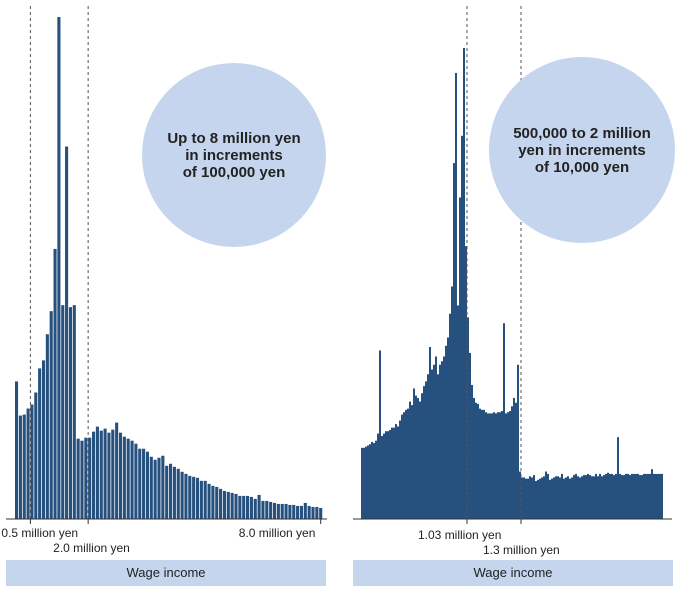 The height and width of the screenshot is (592, 676). I want to click on annotation-text-line: in increments, so click(234, 155).